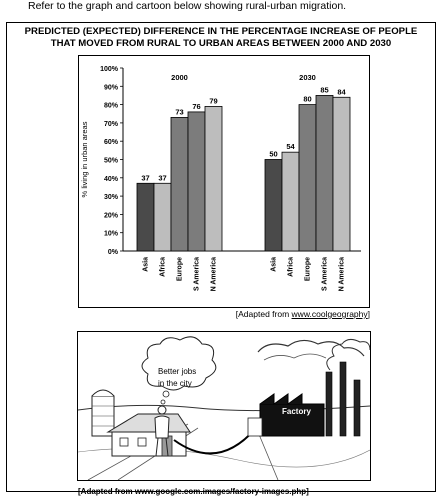 The width and height of the screenshot is (441, 496). I want to click on y-tick-label: 40%, so click(111, 179).